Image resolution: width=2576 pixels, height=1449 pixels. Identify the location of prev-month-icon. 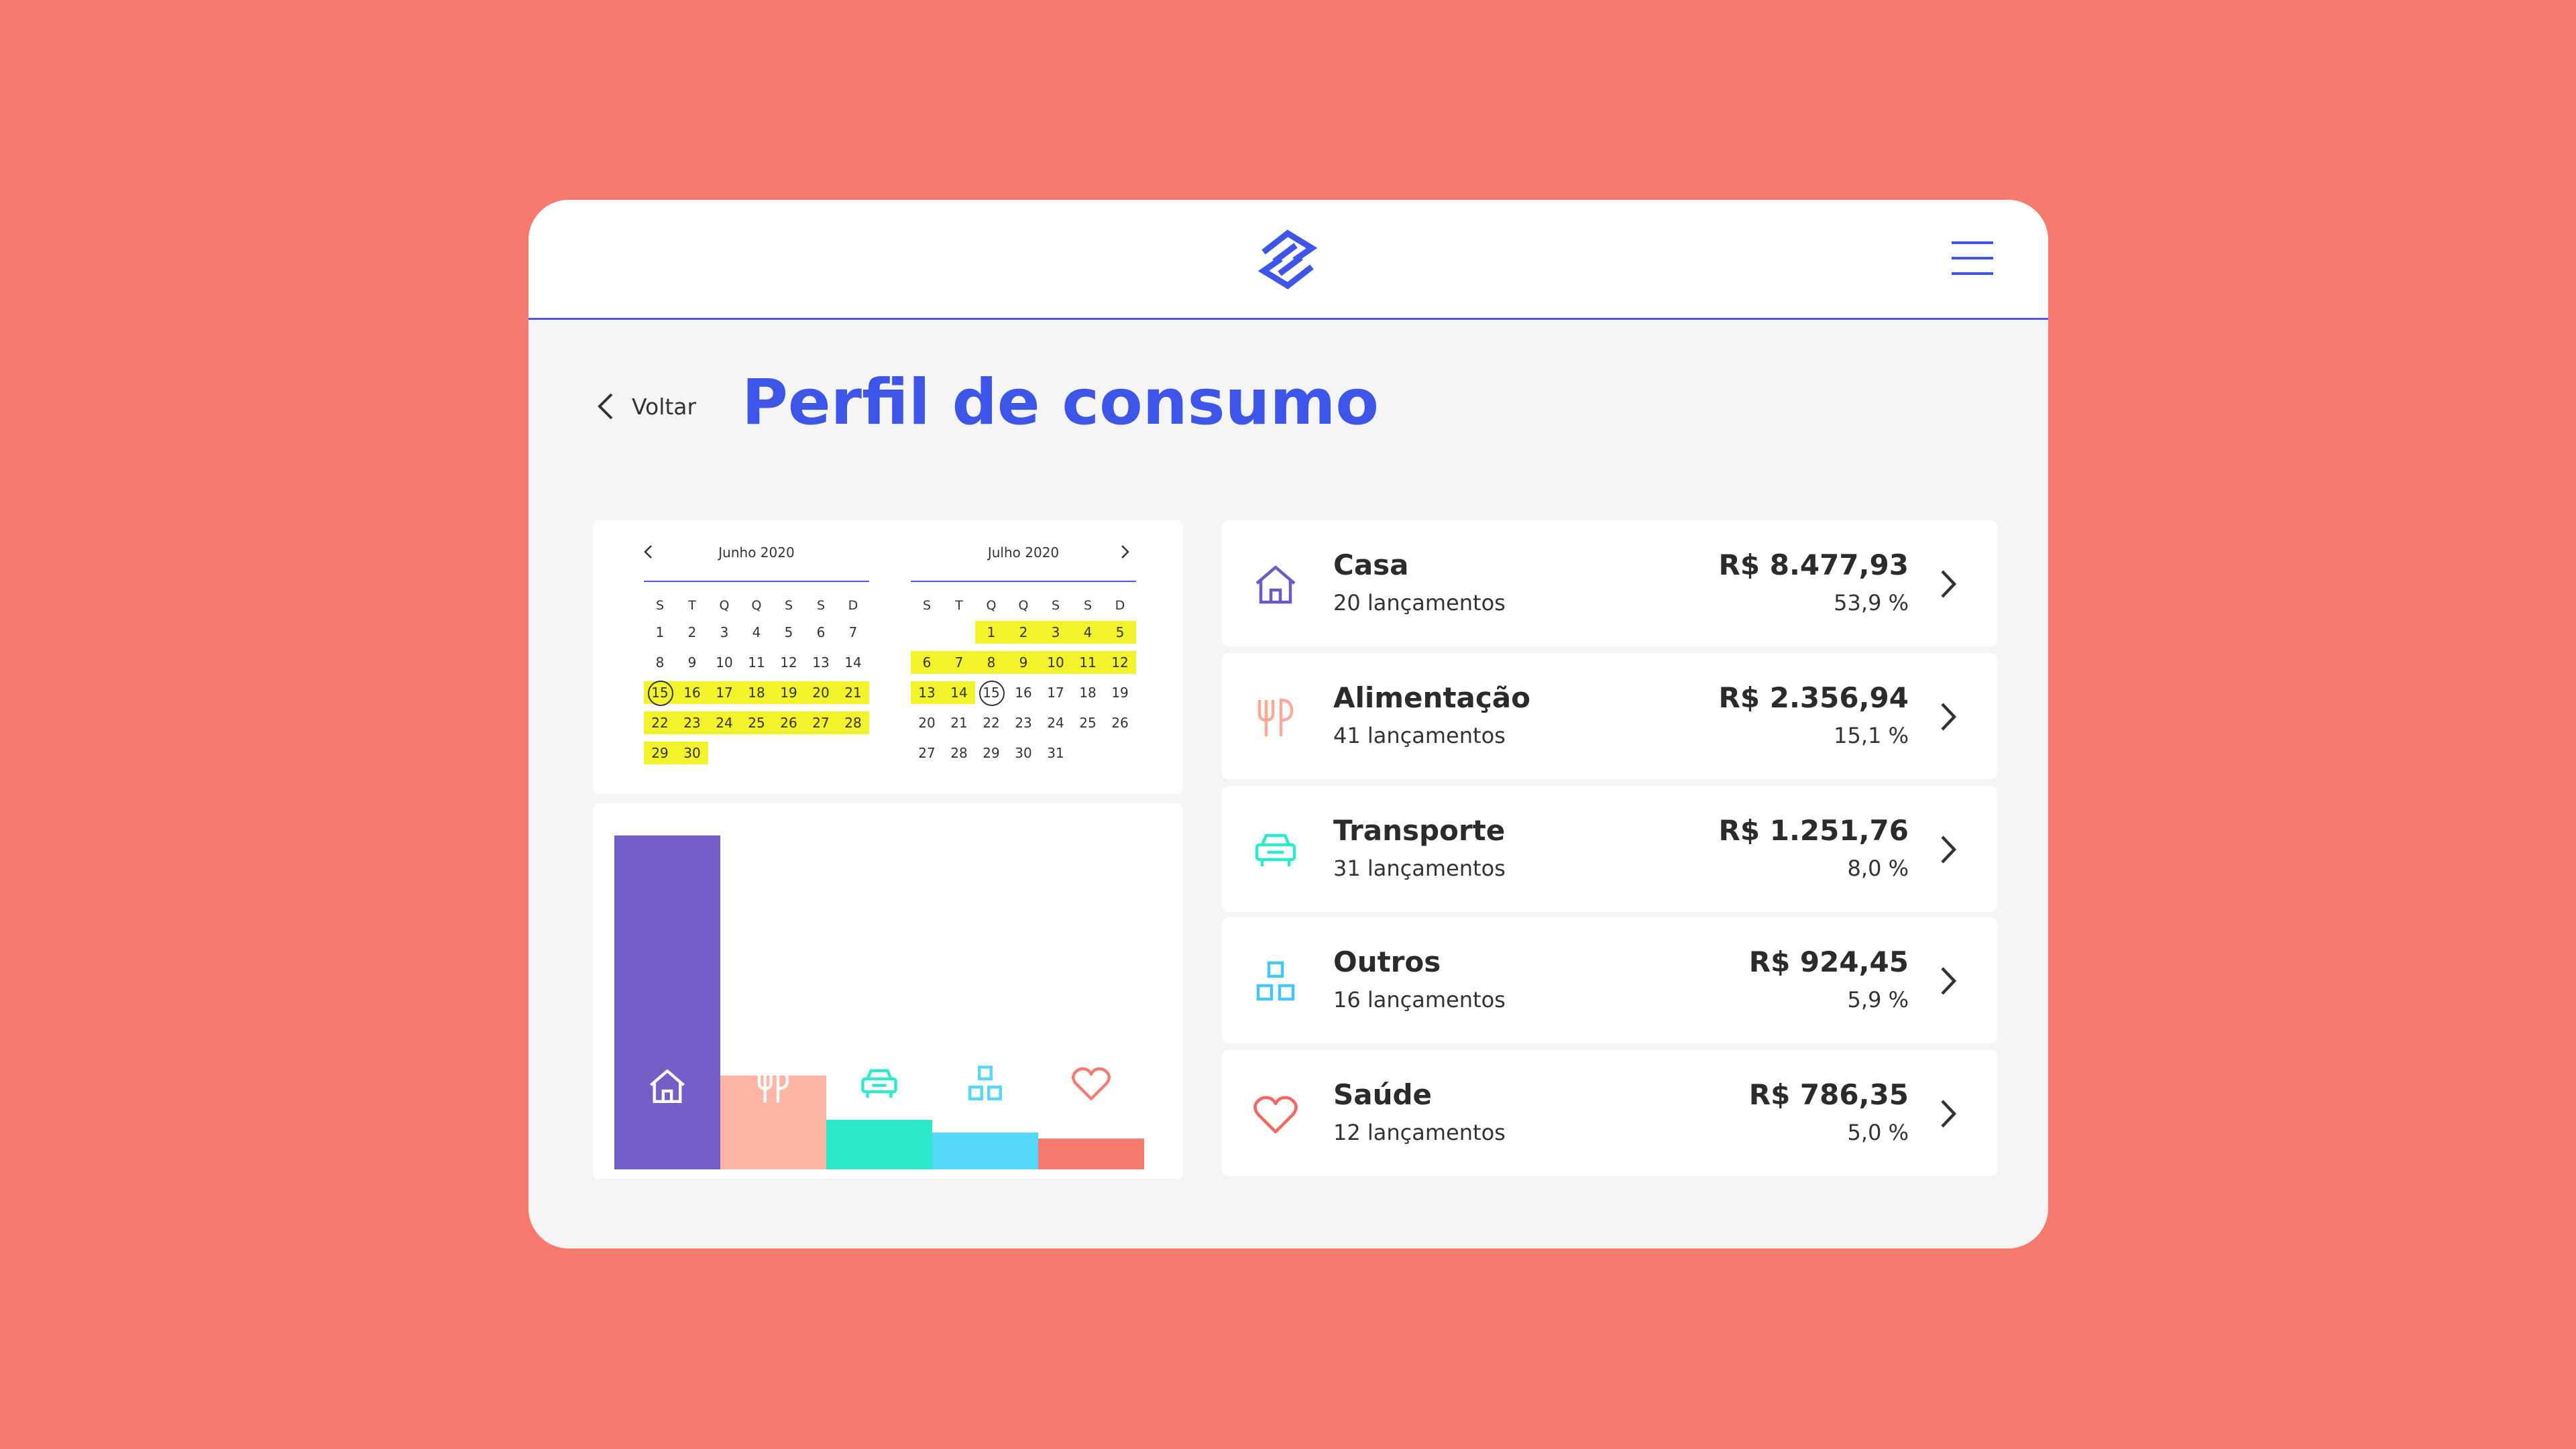
(648, 552).